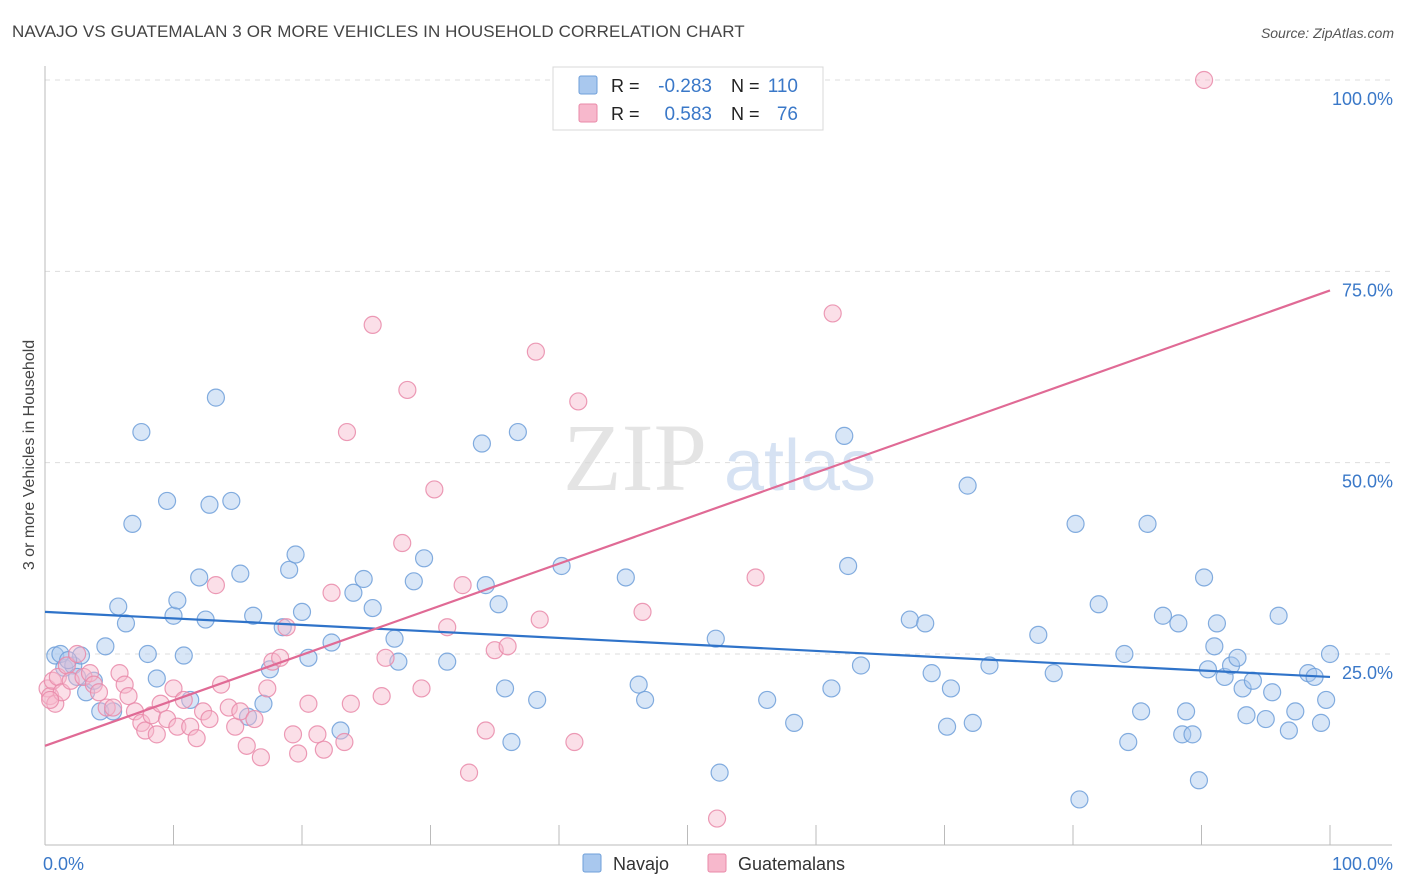  What do you see at coordinates (791, 864) in the screenshot?
I see `legend-label-guatemalans: Guatemalans` at bounding box center [791, 864].